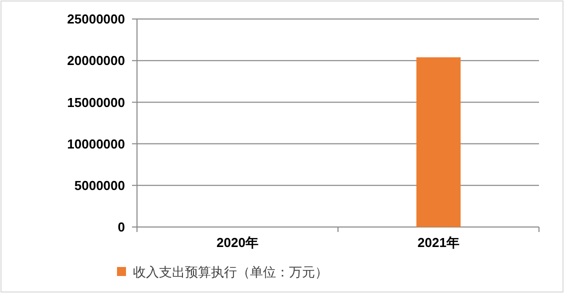 This screenshot has height=297, width=572. What do you see at coordinates (96, 19) in the screenshot?
I see `y-tick-label: 25000000` at bounding box center [96, 19].